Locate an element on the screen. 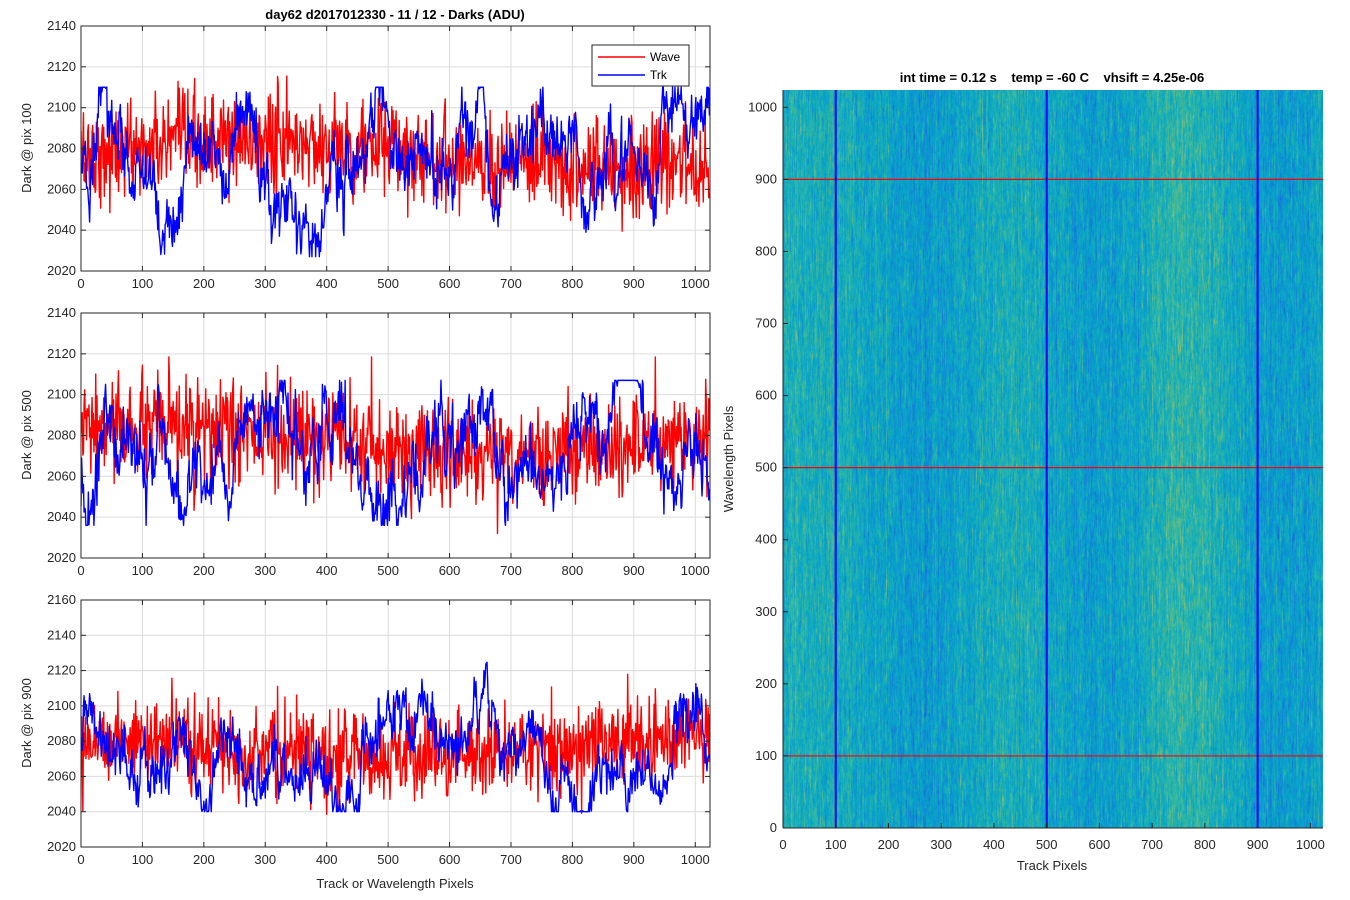  y-axis-label: Dark @ pix 100 is located at coordinates (26, 148).